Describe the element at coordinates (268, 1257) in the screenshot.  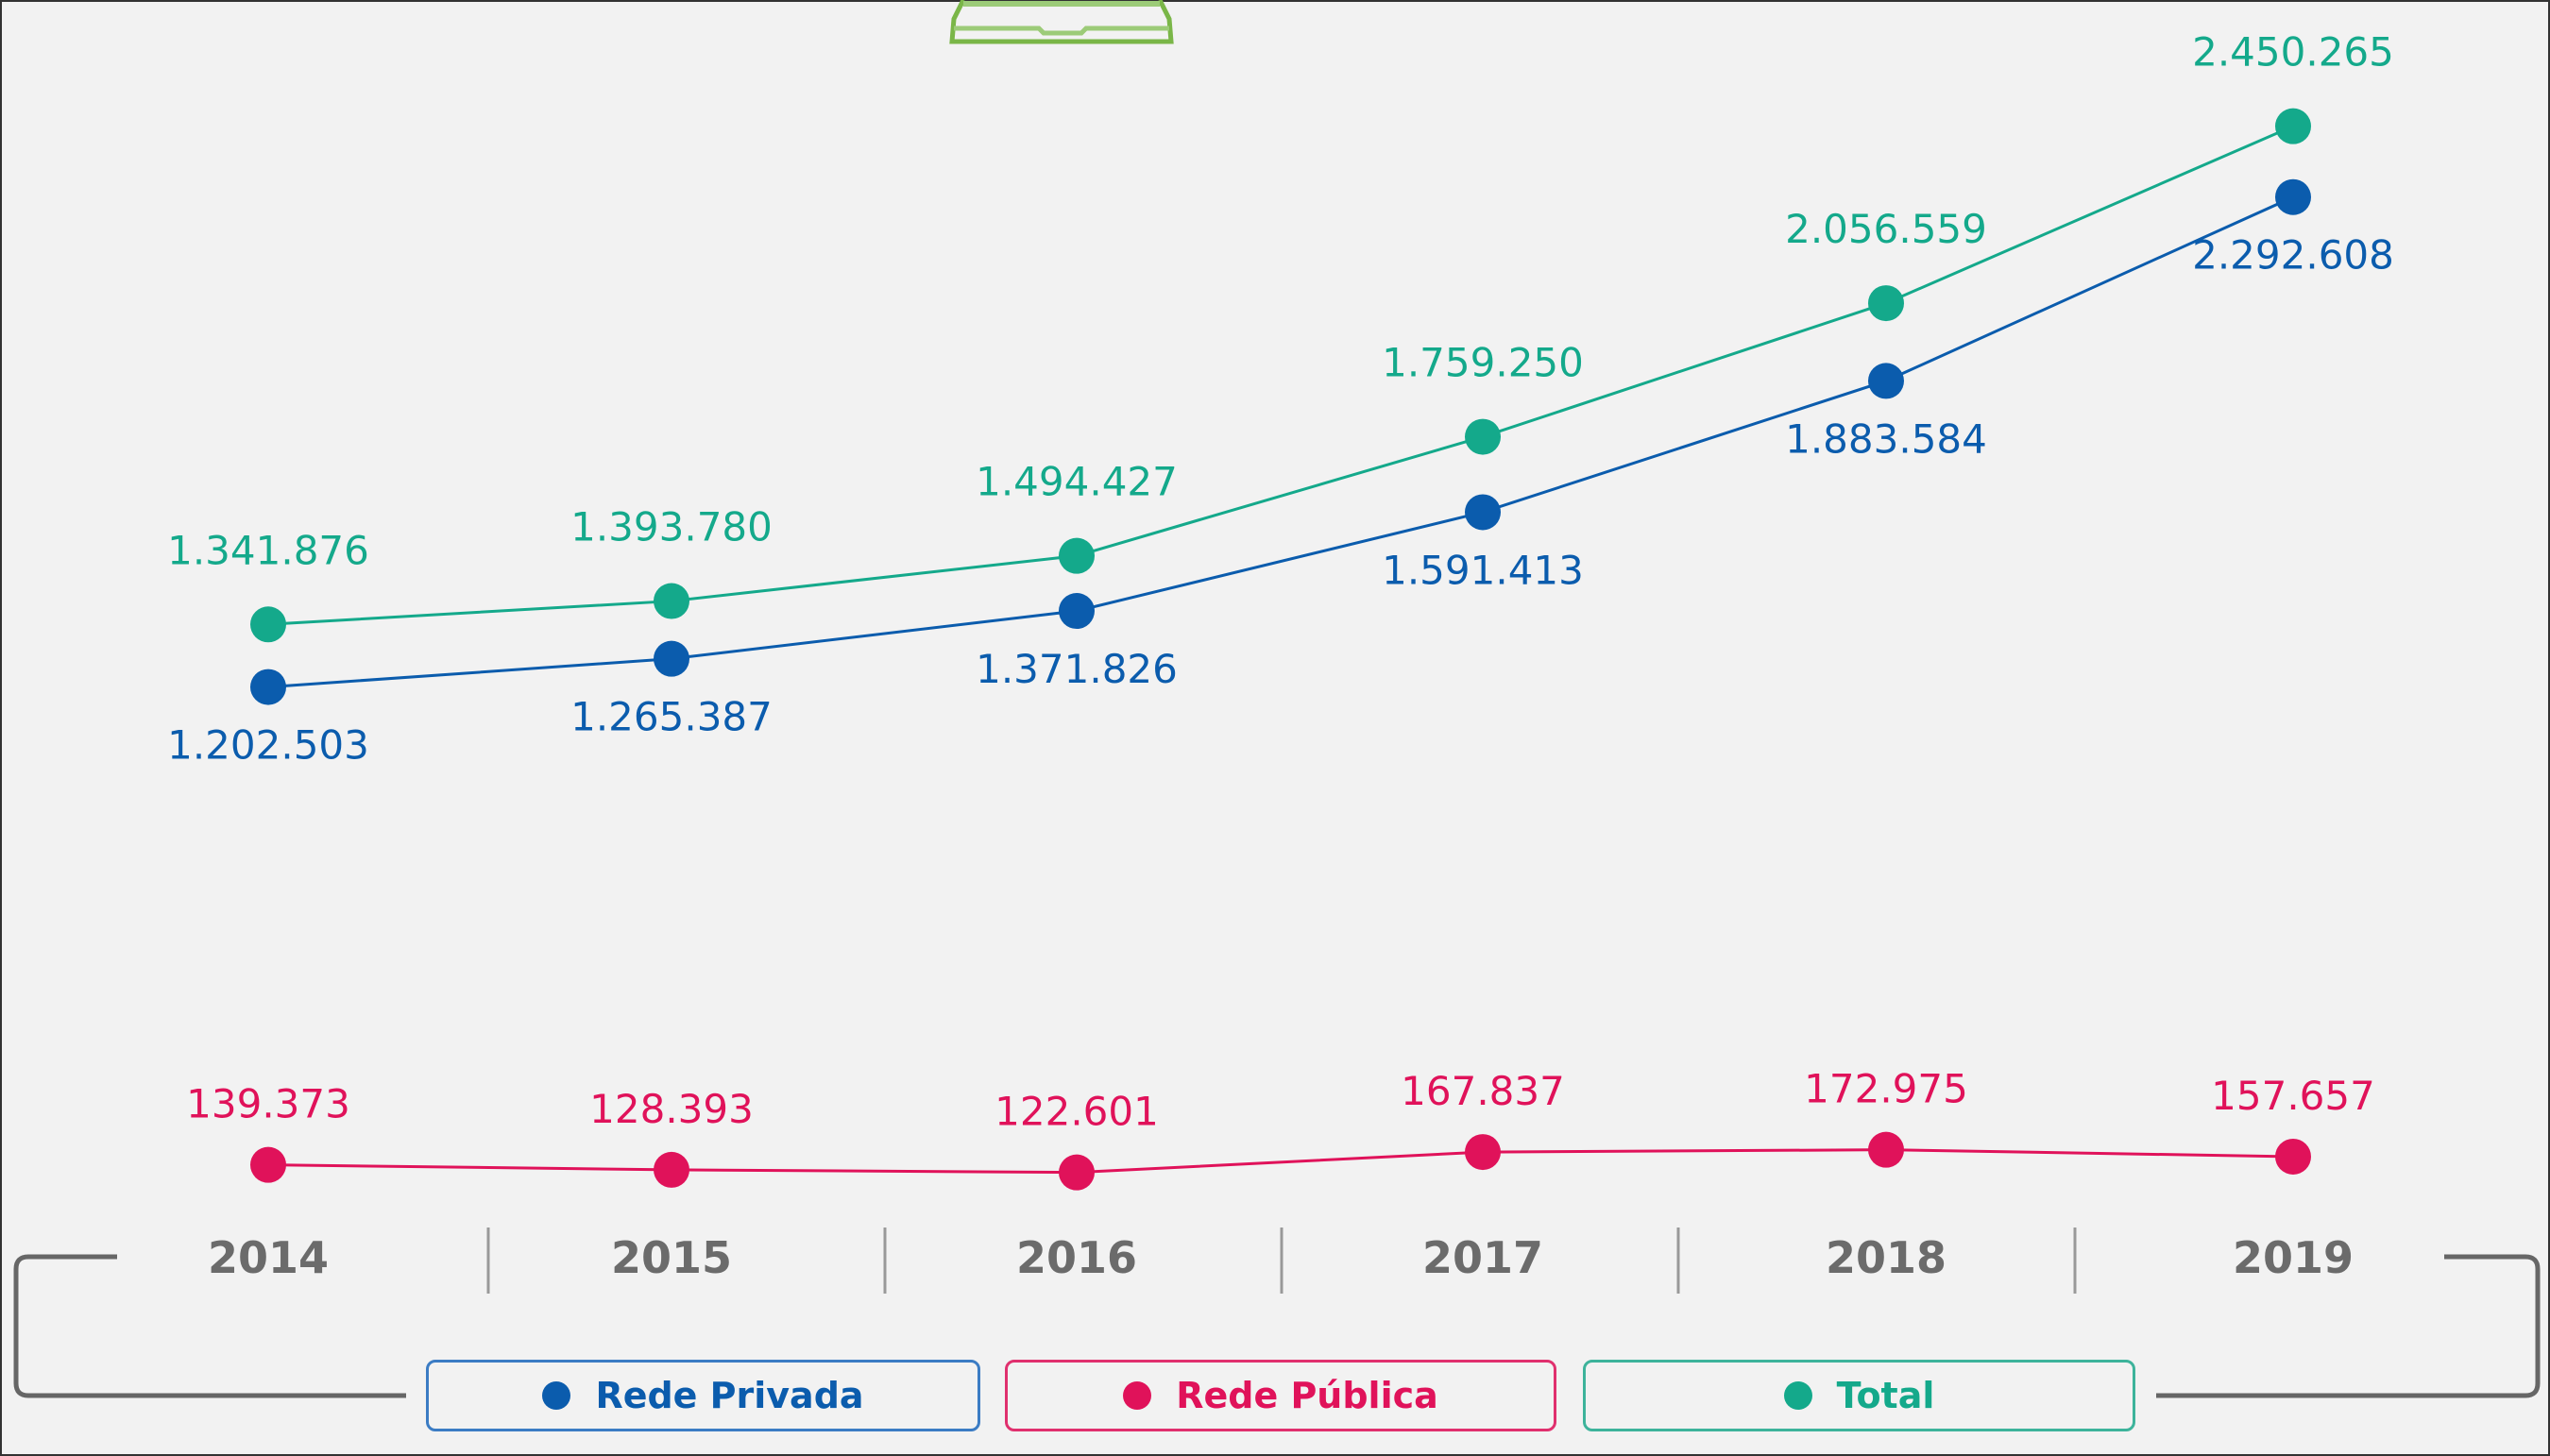
I see `x-tick-label: 2014` at that location.